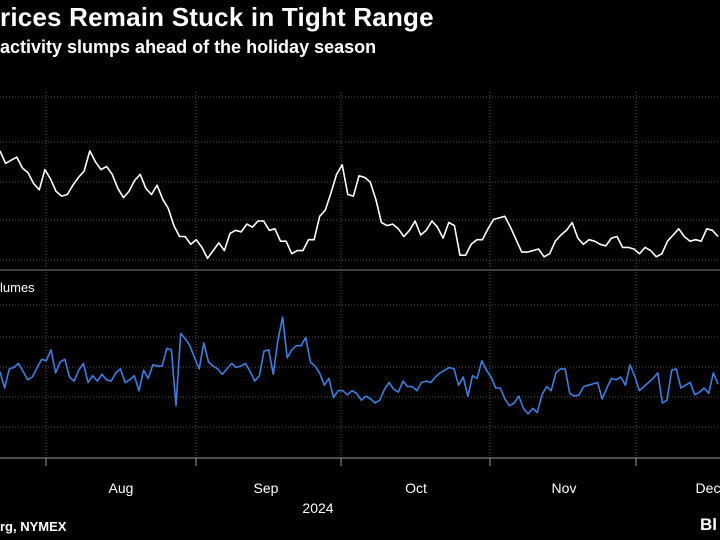 The image size is (720, 540). What do you see at coordinates (17, 287) in the screenshot?
I see `volumes-panel-label: lumes` at bounding box center [17, 287].